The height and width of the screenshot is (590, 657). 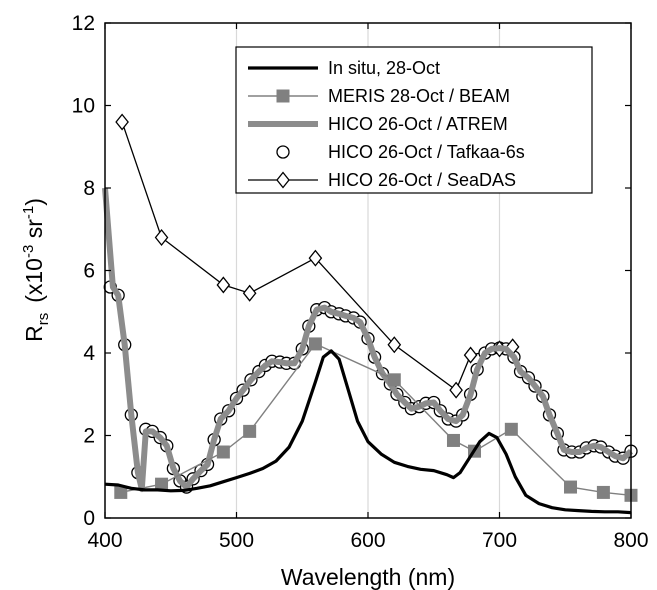 What do you see at coordinates (89, 436) in the screenshot?
I see `y-tick-label: 2` at bounding box center [89, 436].